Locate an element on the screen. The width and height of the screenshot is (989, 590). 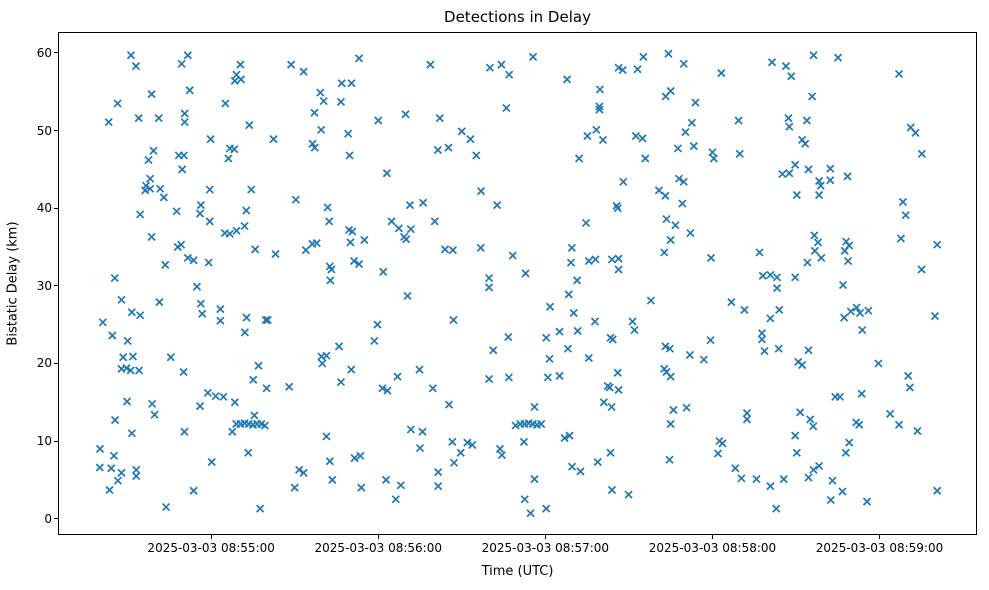
x-tick-label: 2025-03-03 08:56:00 is located at coordinates (378, 548).